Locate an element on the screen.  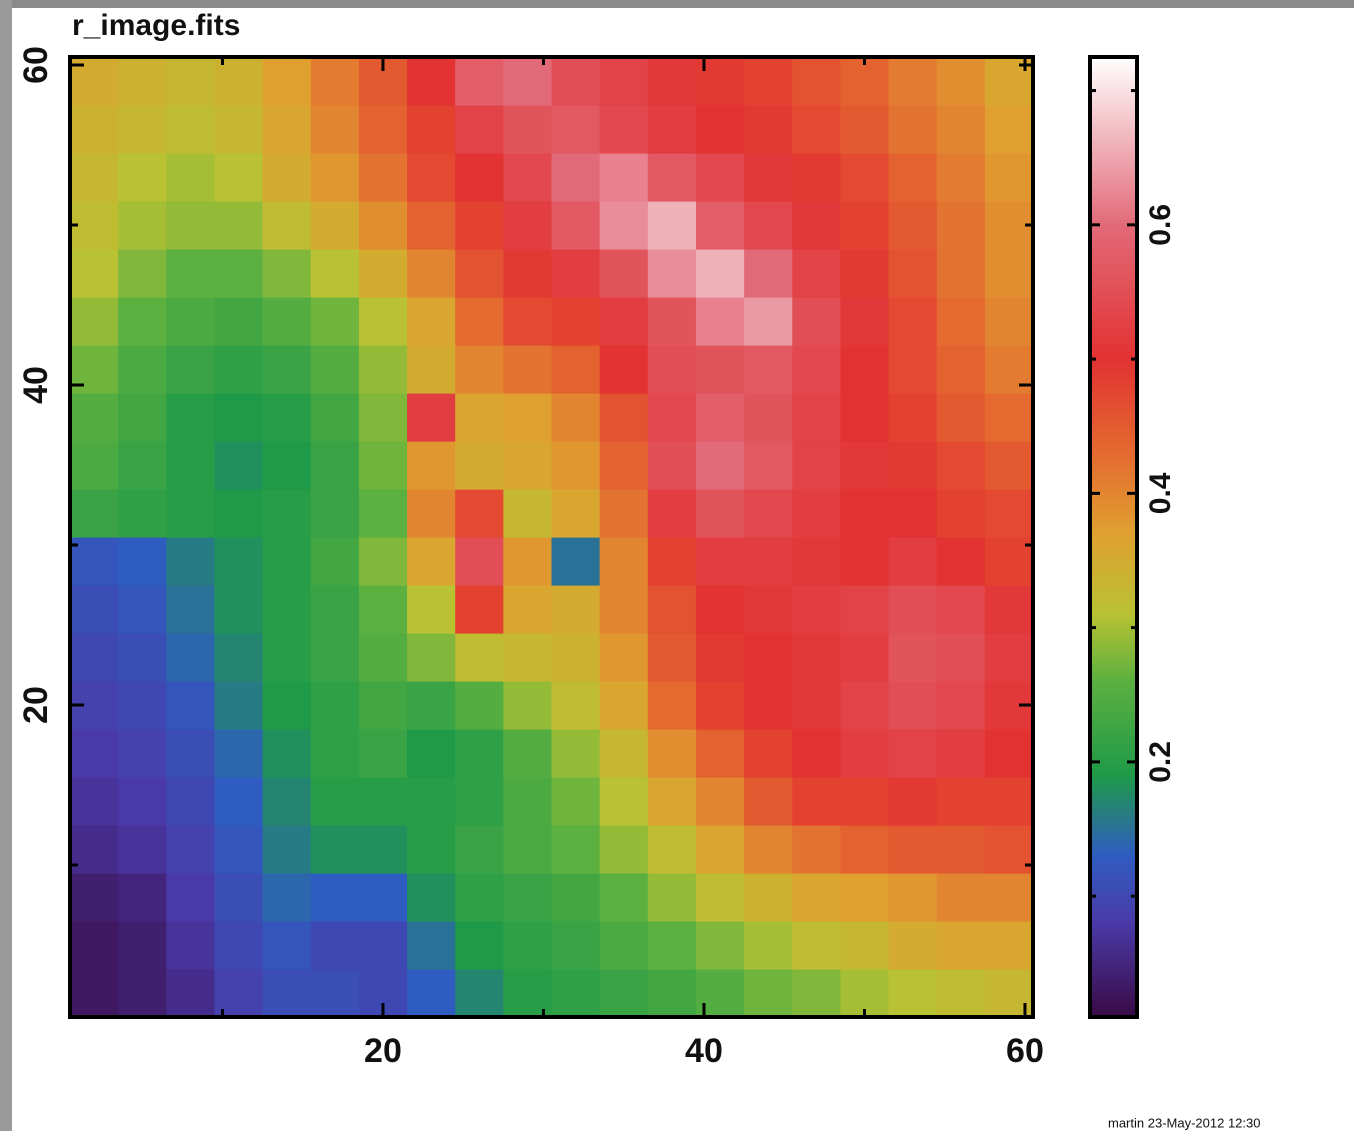
colorbar-tick-label: 0.2 is located at coordinates (1160, 762).